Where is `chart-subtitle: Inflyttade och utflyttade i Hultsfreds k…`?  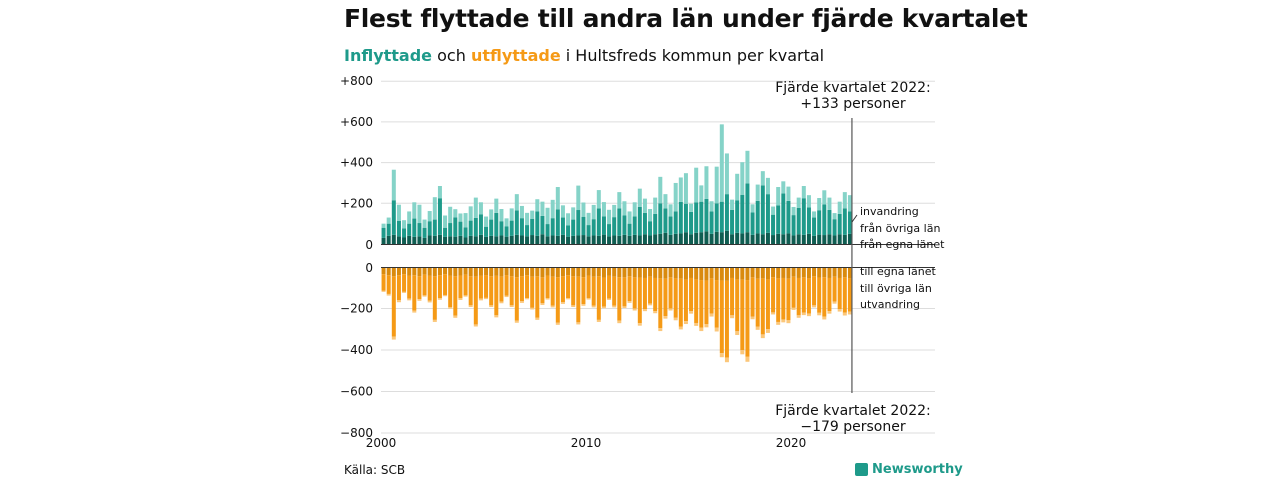 chart-subtitle: Inflyttade och utflyttade i Hultsfreds k… is located at coordinates (694, 55).